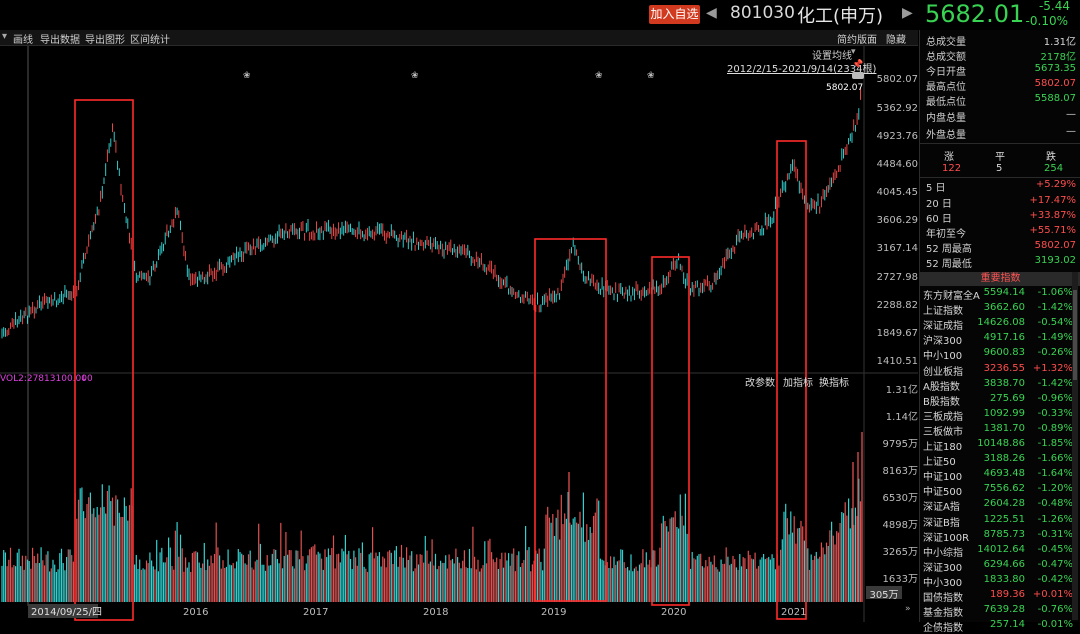  Describe the element at coordinates (858, 75) in the screenshot. I see `scroll-handle` at that location.